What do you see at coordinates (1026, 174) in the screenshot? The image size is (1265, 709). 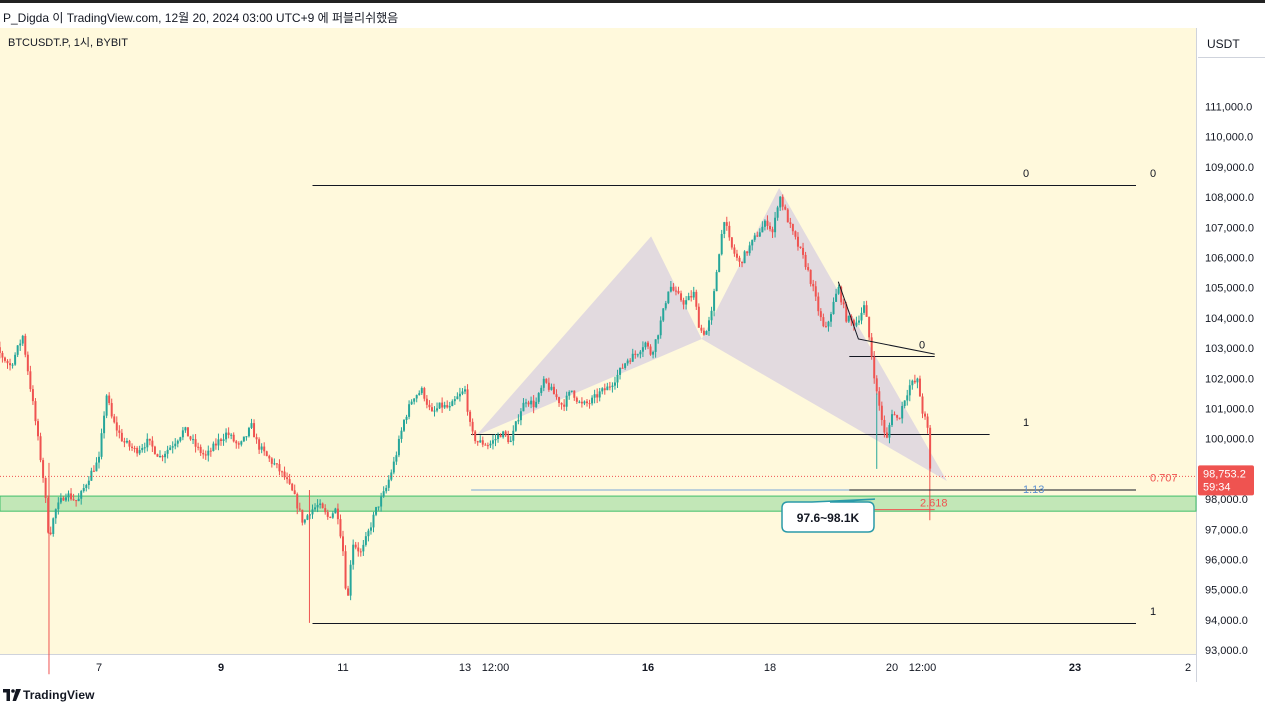 I see `level-label-top-mid: 0` at bounding box center [1026, 174].